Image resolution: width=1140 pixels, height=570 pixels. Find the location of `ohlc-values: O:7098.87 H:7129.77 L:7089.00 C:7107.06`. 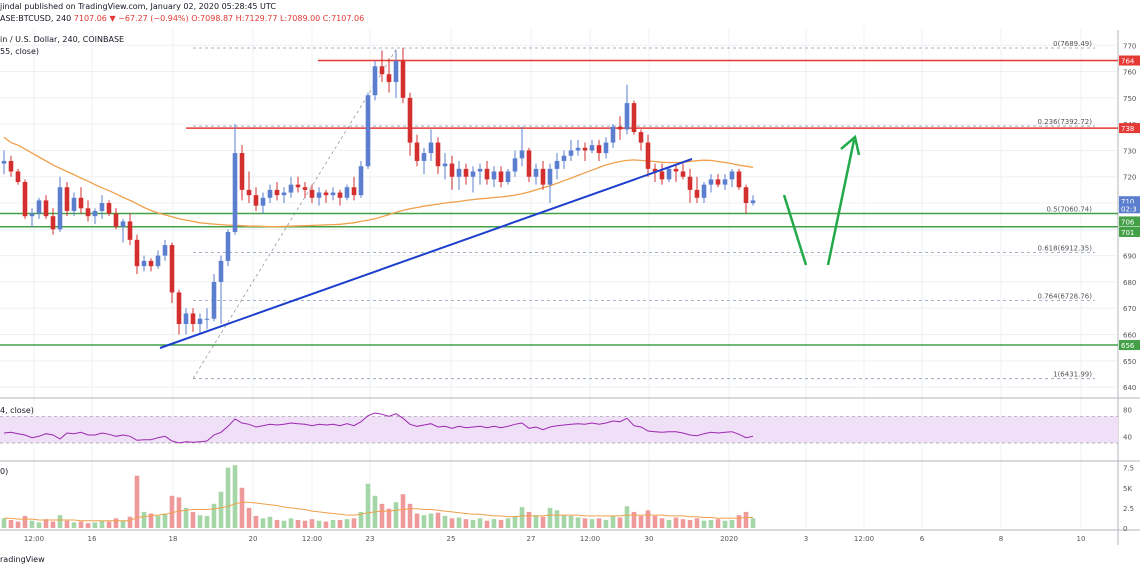

ohlc-values: O:7098.87 H:7129.77 L:7089.00 C:7107.06 is located at coordinates (278, 18).